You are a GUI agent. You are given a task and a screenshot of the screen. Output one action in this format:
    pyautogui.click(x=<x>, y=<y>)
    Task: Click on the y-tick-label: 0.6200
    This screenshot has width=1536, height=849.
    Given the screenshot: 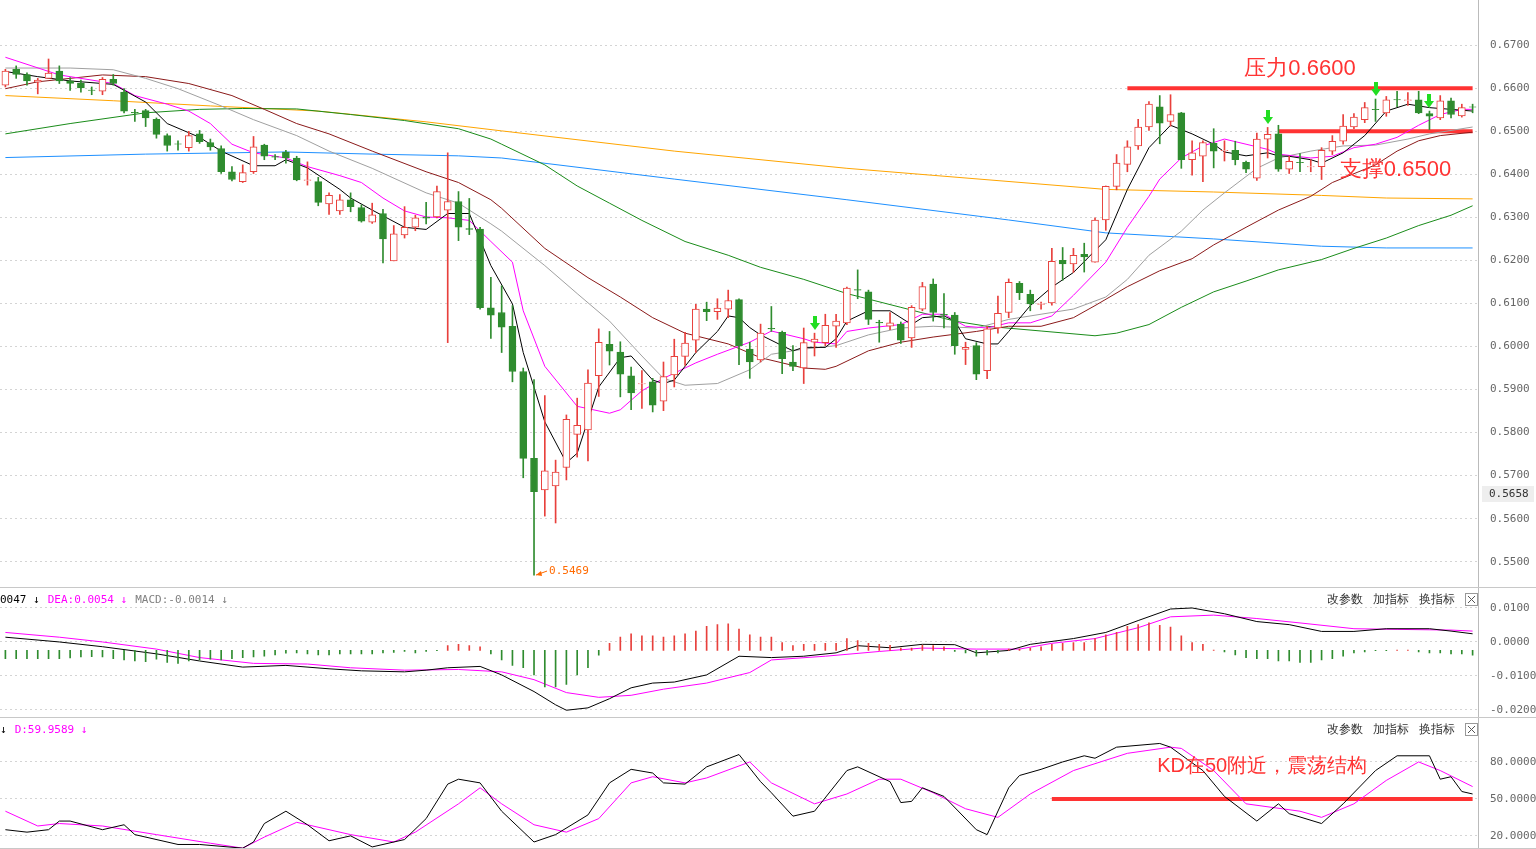 What is the action you would take?
    pyautogui.click(x=1510, y=260)
    